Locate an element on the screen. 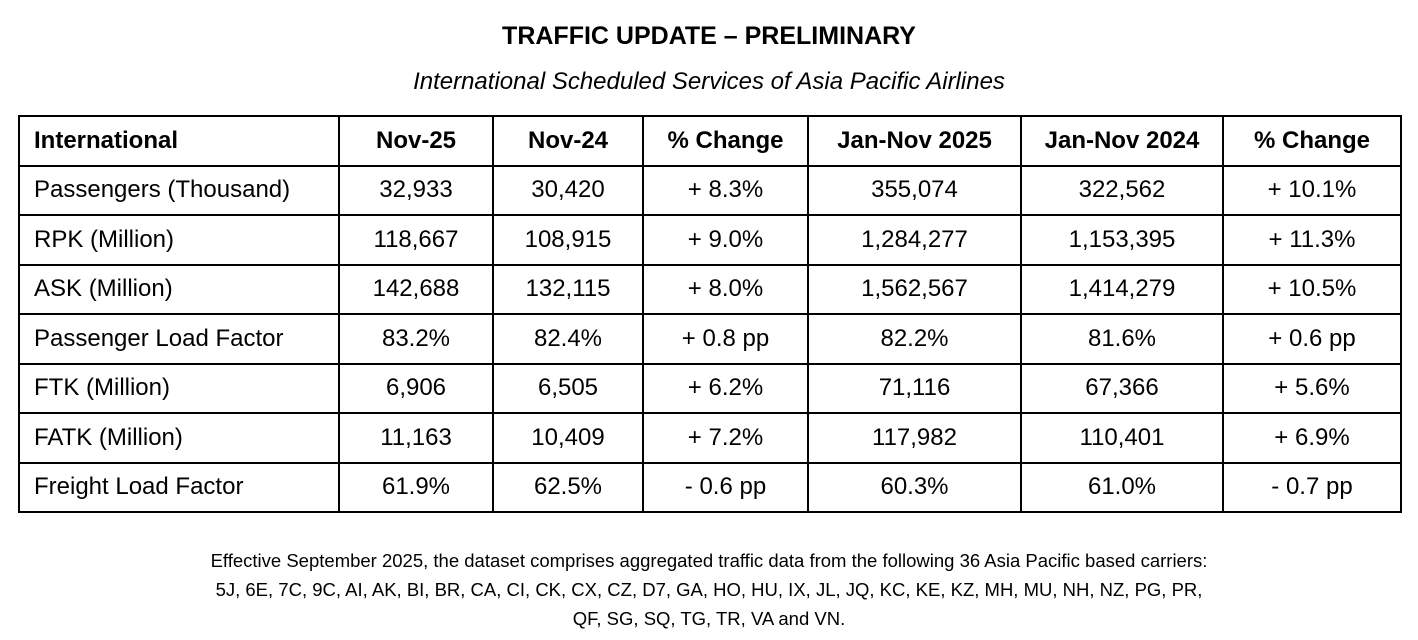 The height and width of the screenshot is (640, 1418). table-cell: 1,153,395 is located at coordinates (1122, 240).